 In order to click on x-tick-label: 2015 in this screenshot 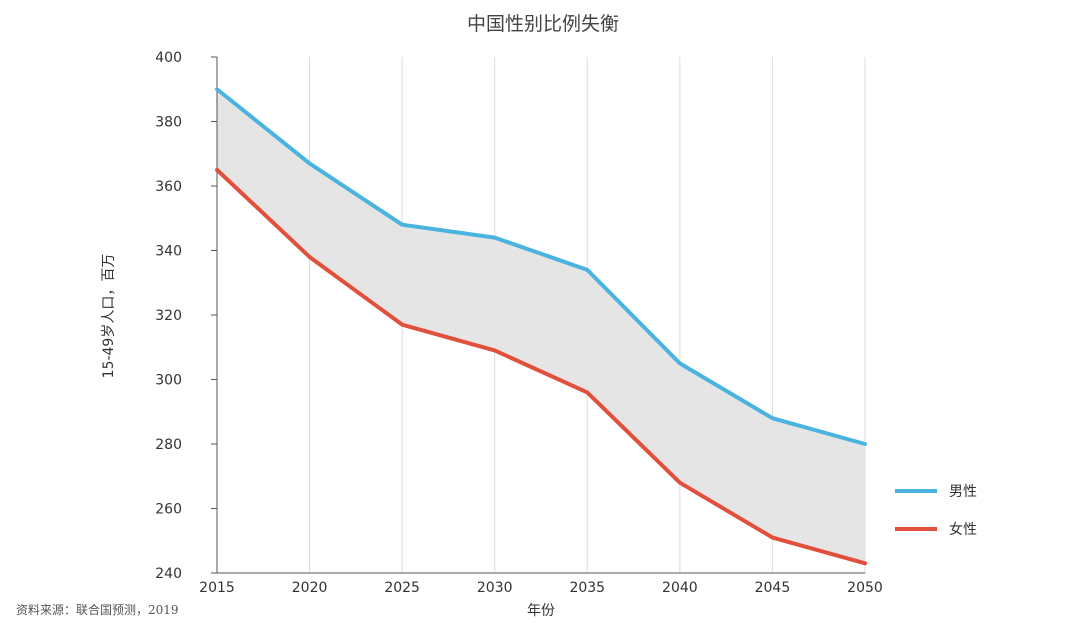, I will do `click(217, 588)`.